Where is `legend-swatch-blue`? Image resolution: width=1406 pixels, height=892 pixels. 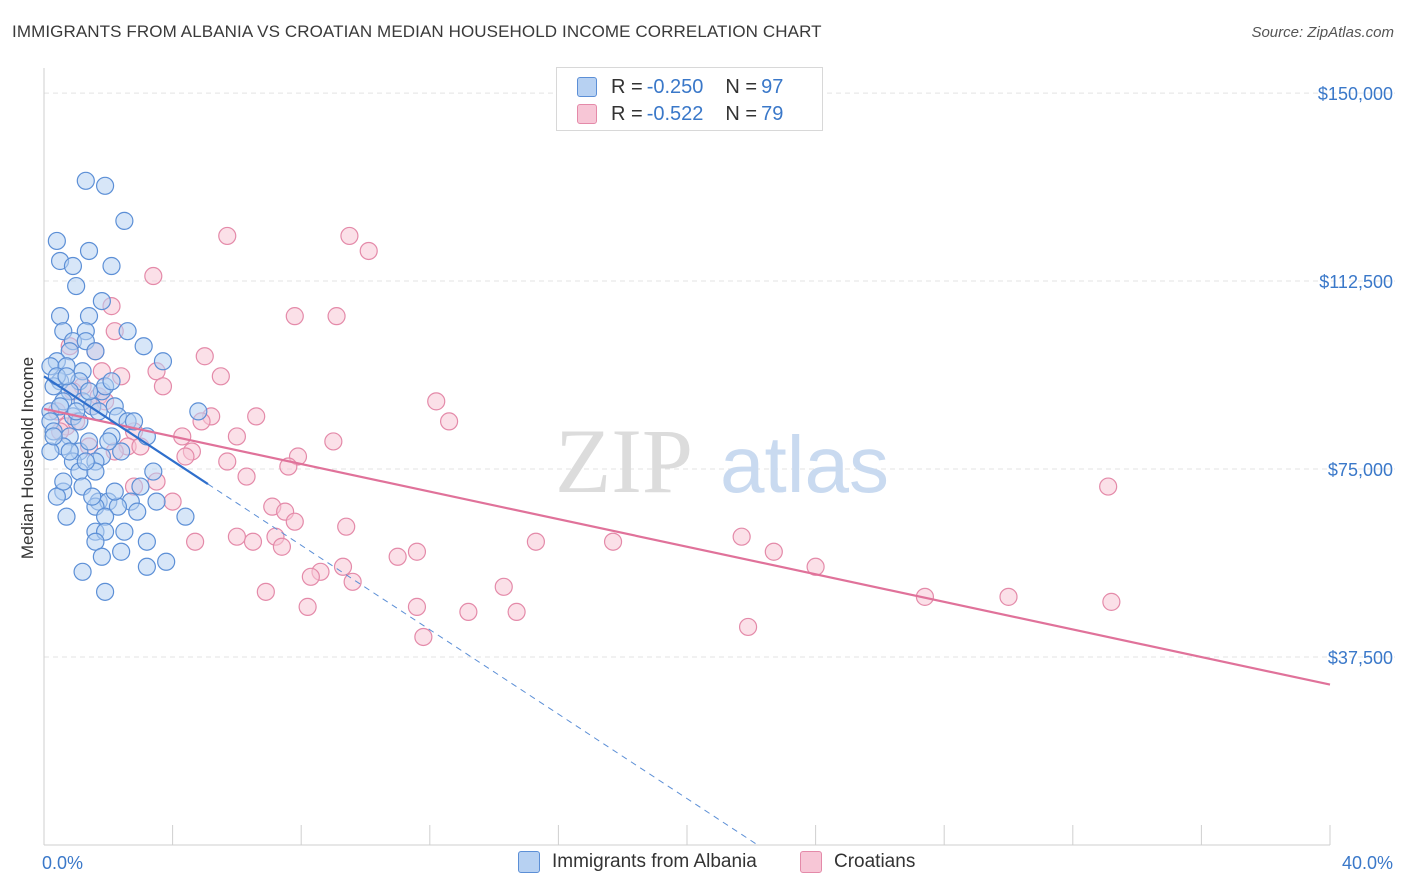
legend-swatch-blue is located at coordinates (587, 87).